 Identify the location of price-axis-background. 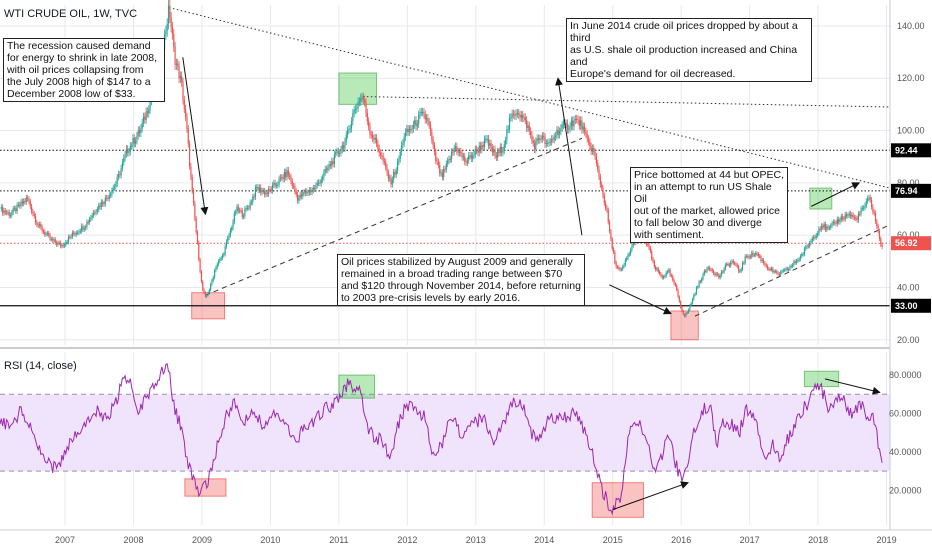
(911, 275).